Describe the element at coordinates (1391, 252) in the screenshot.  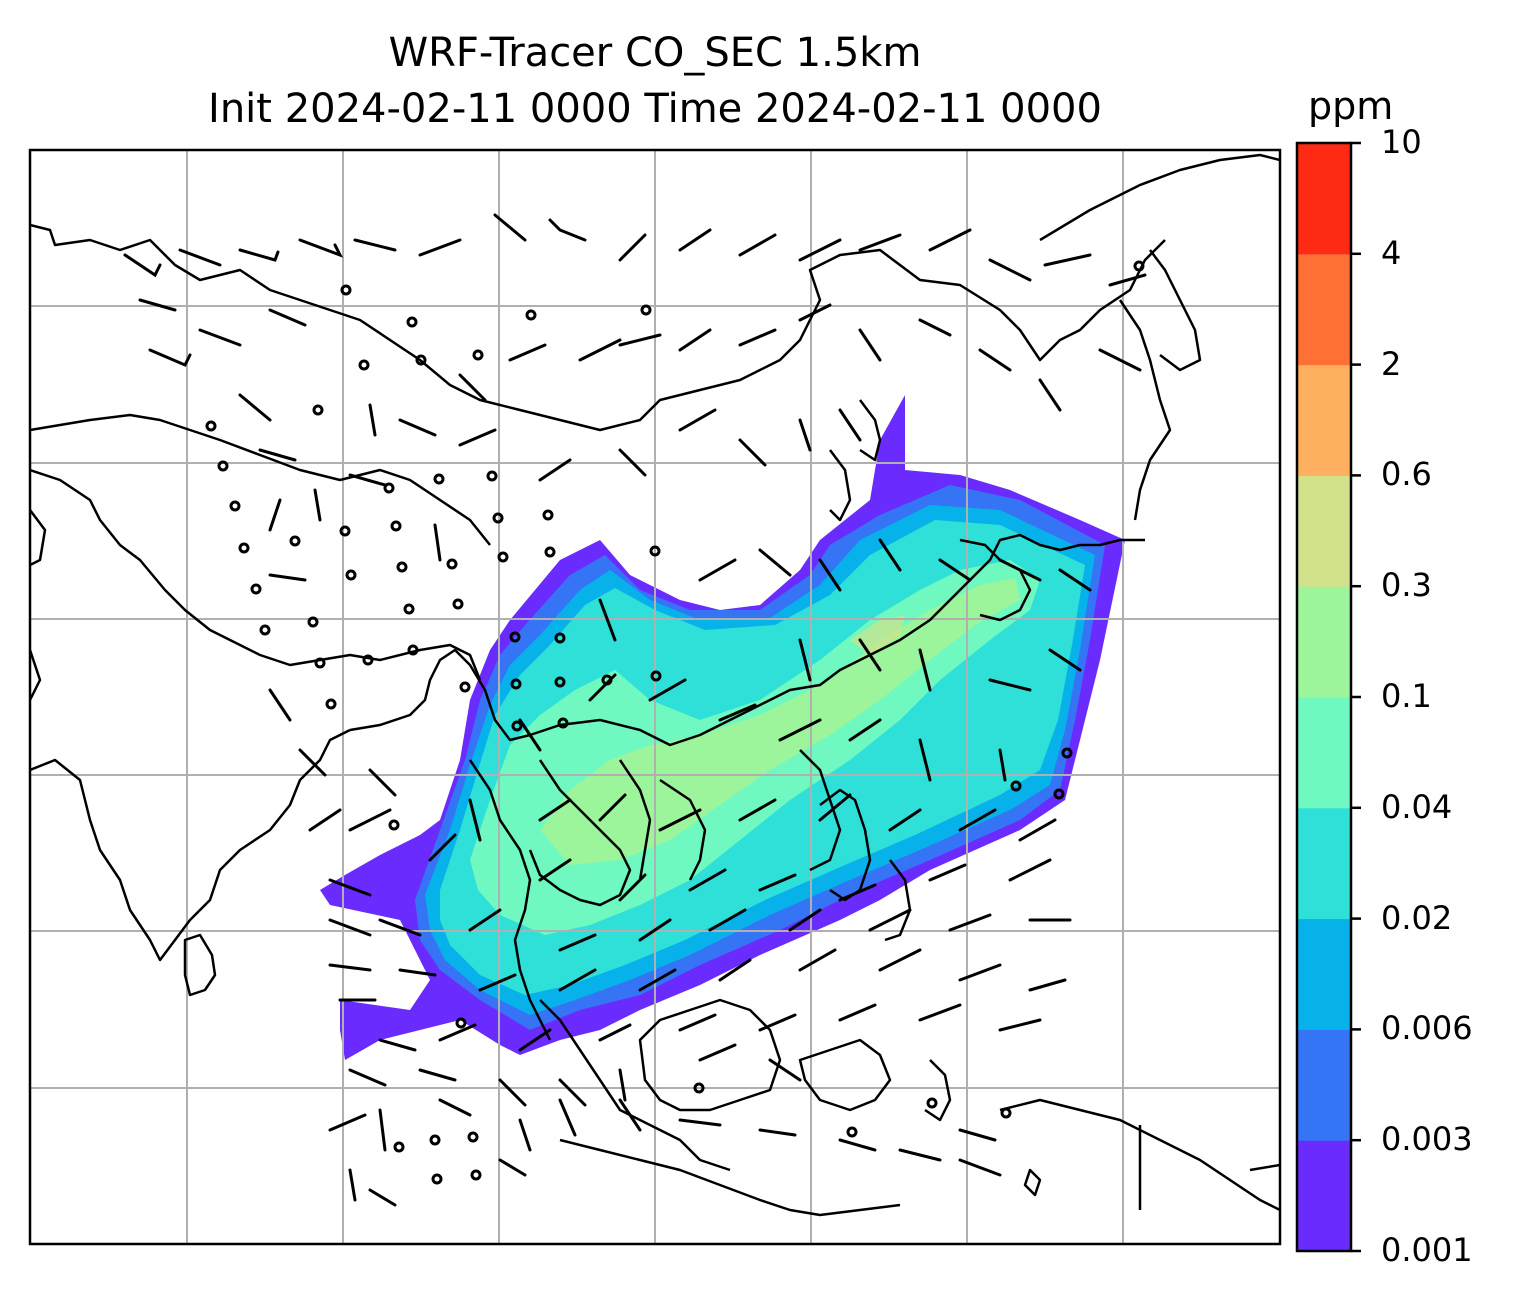
I see `colorbar-tick-label: 4` at that location.